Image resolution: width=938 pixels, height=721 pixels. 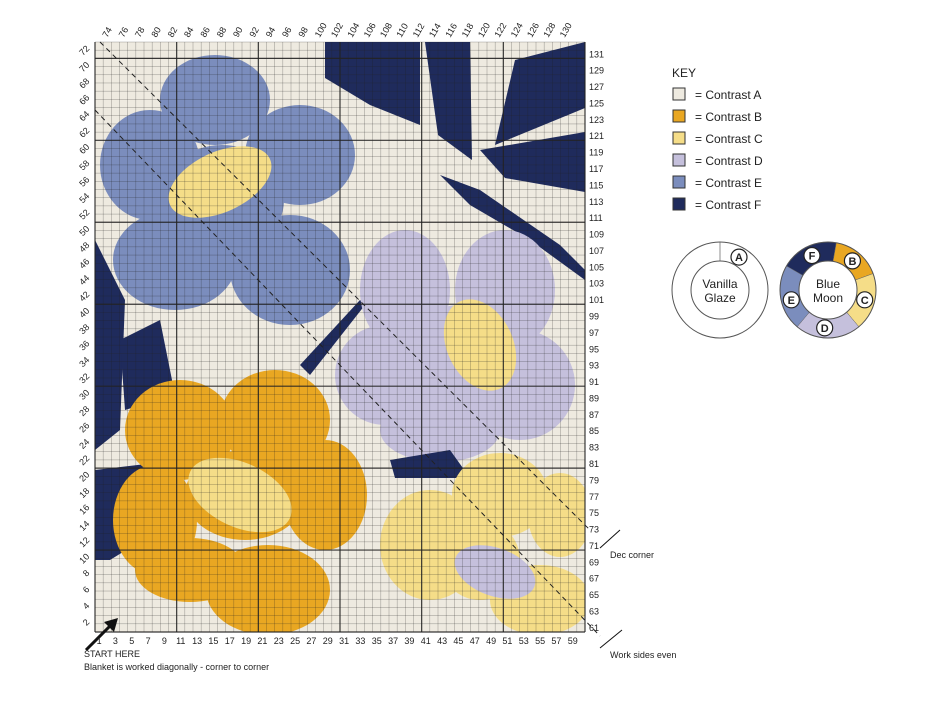 I want to click on x-label: 3, so click(x=115, y=641).